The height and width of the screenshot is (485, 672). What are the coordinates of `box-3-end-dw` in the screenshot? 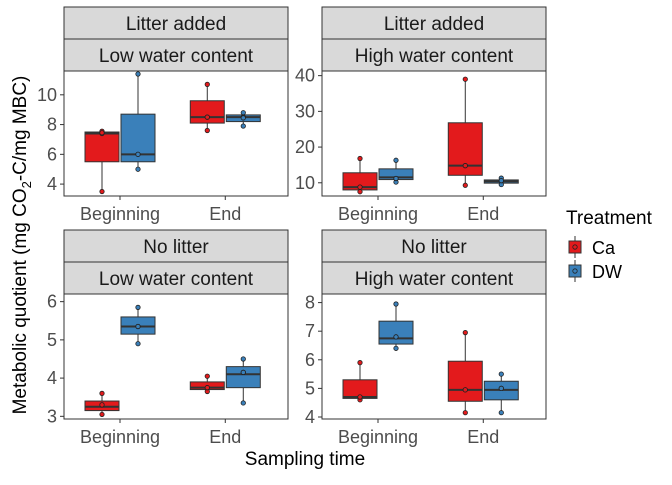 It's located at (243, 377).